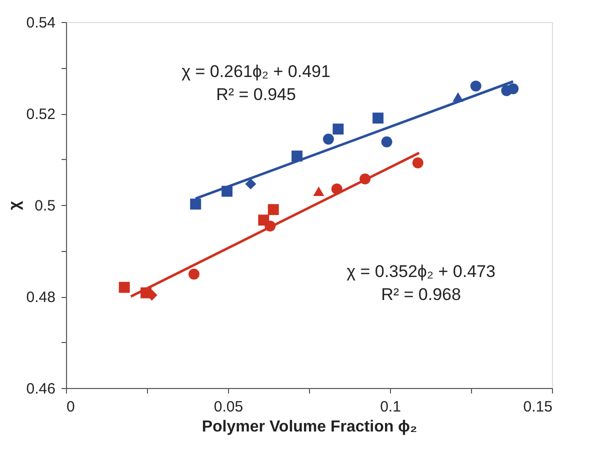 This screenshot has width=600, height=453. What do you see at coordinates (15, 205) in the screenshot?
I see `y-axis-title: χ` at bounding box center [15, 205].